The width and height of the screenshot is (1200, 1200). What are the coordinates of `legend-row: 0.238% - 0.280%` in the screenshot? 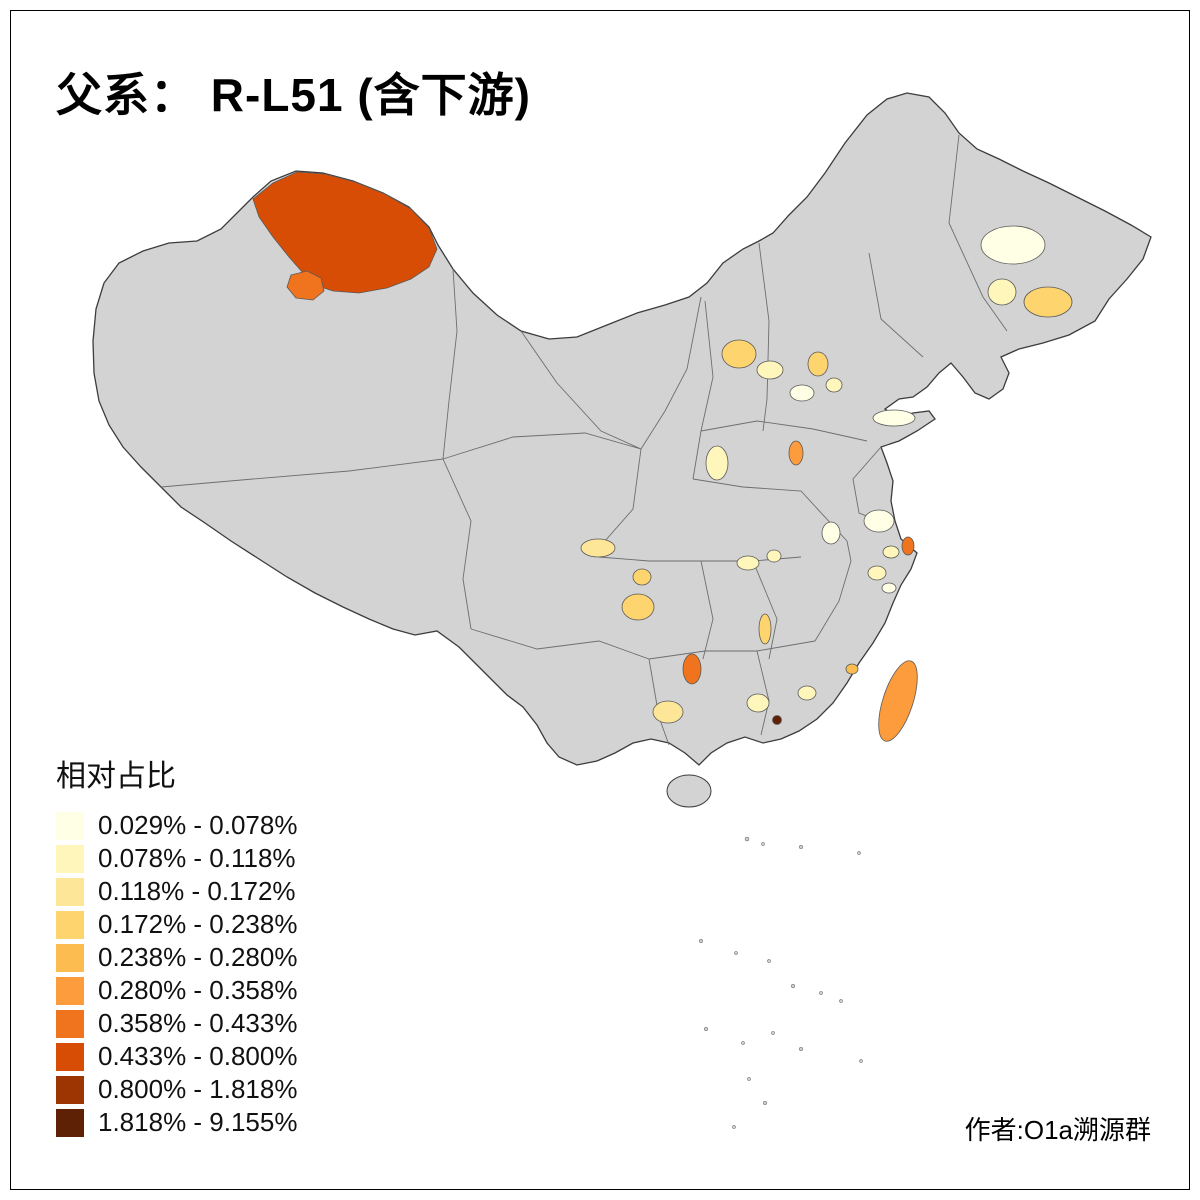 It's located at (176, 957).